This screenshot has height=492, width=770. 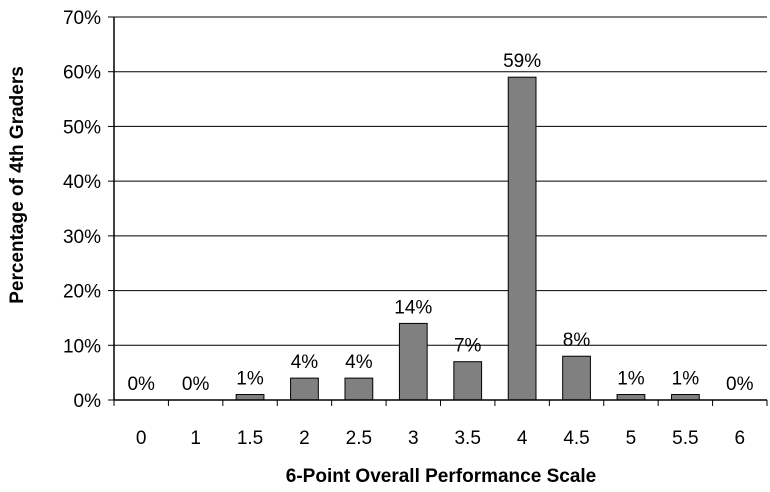 What do you see at coordinates (88, 401) in the screenshot?
I see `y-tick-label: 0%` at bounding box center [88, 401].